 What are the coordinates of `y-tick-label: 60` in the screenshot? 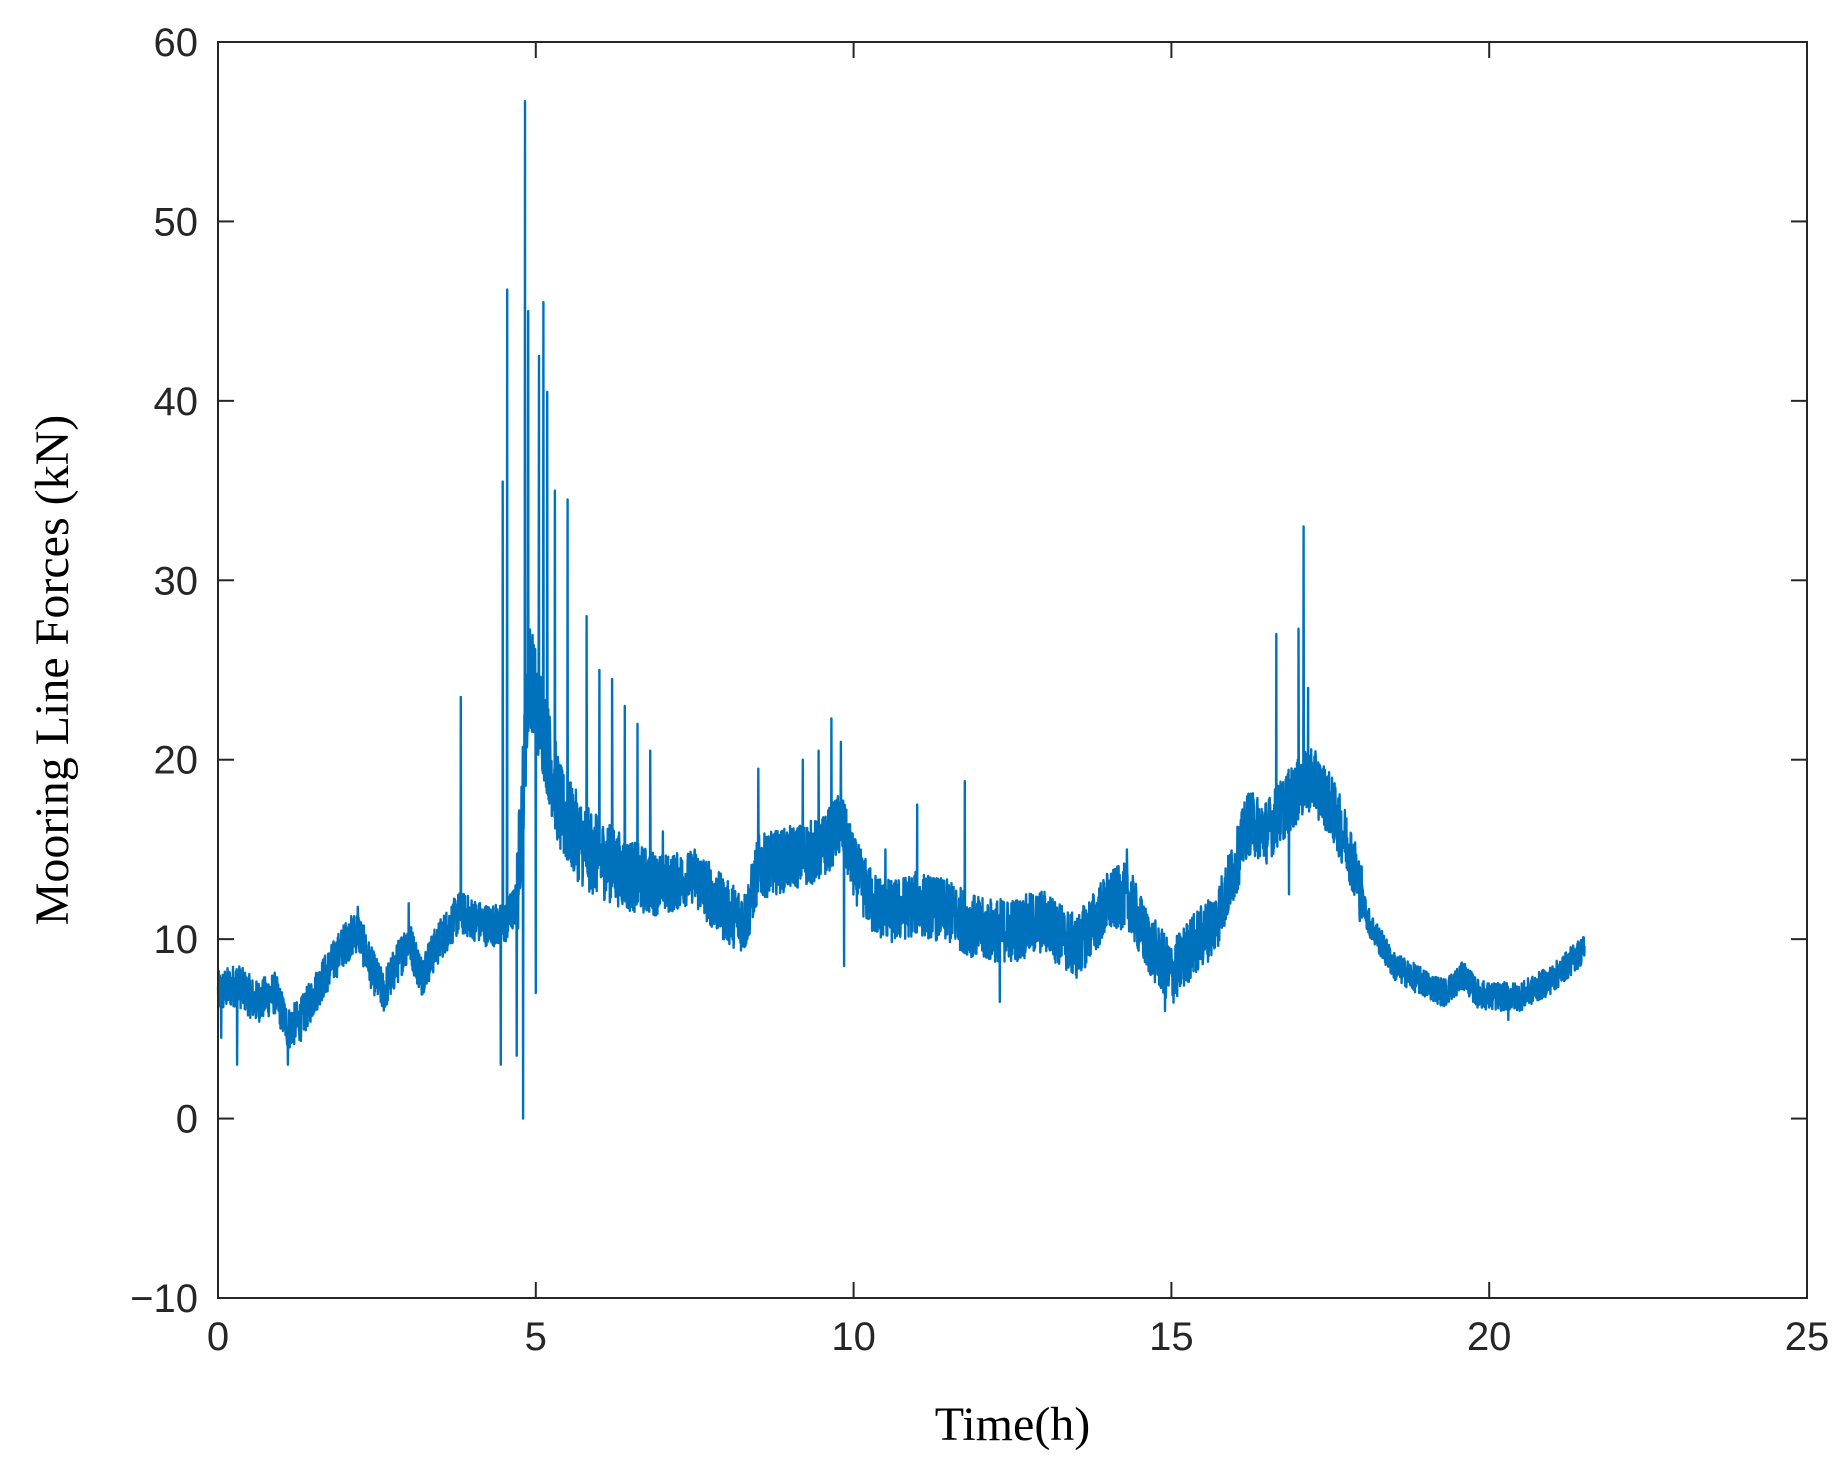 It's located at (176, 43).